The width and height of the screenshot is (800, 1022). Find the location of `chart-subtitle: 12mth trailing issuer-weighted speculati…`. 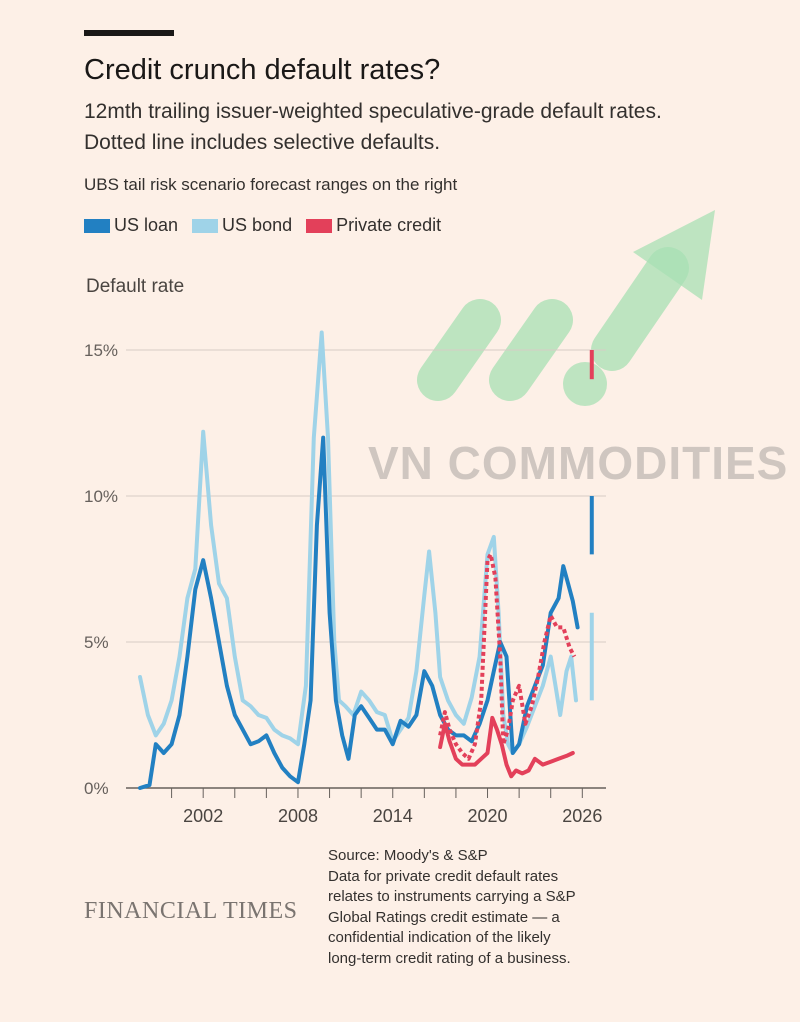

chart-subtitle: 12mth trailing issuer-weighted speculati… is located at coordinates (373, 127).